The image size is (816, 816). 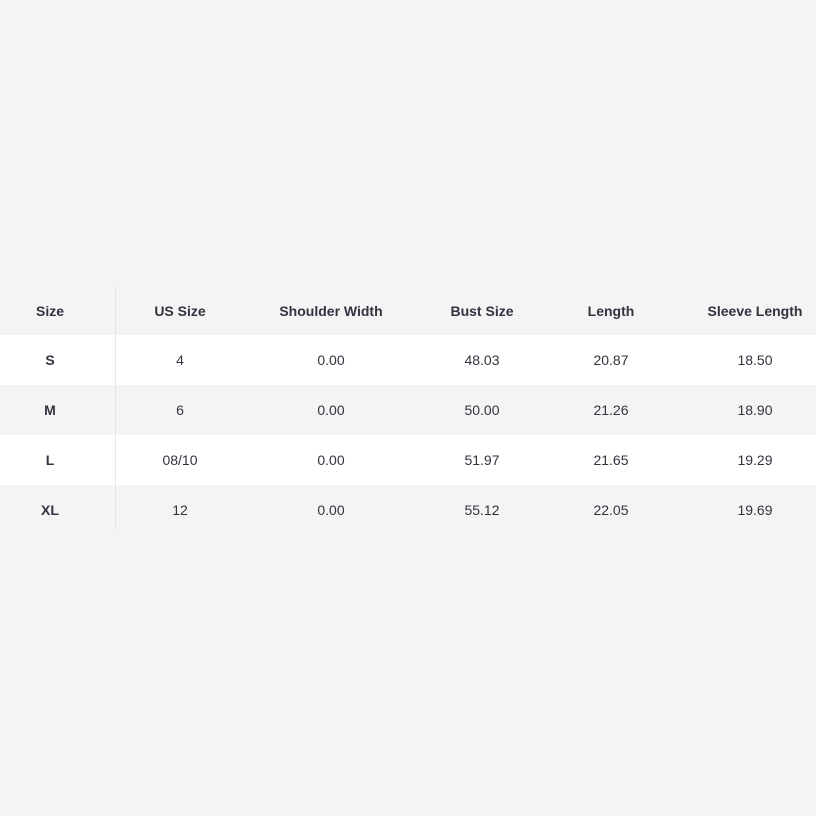 What do you see at coordinates (611, 460) in the screenshot?
I see `cell-length: 21.65` at bounding box center [611, 460].